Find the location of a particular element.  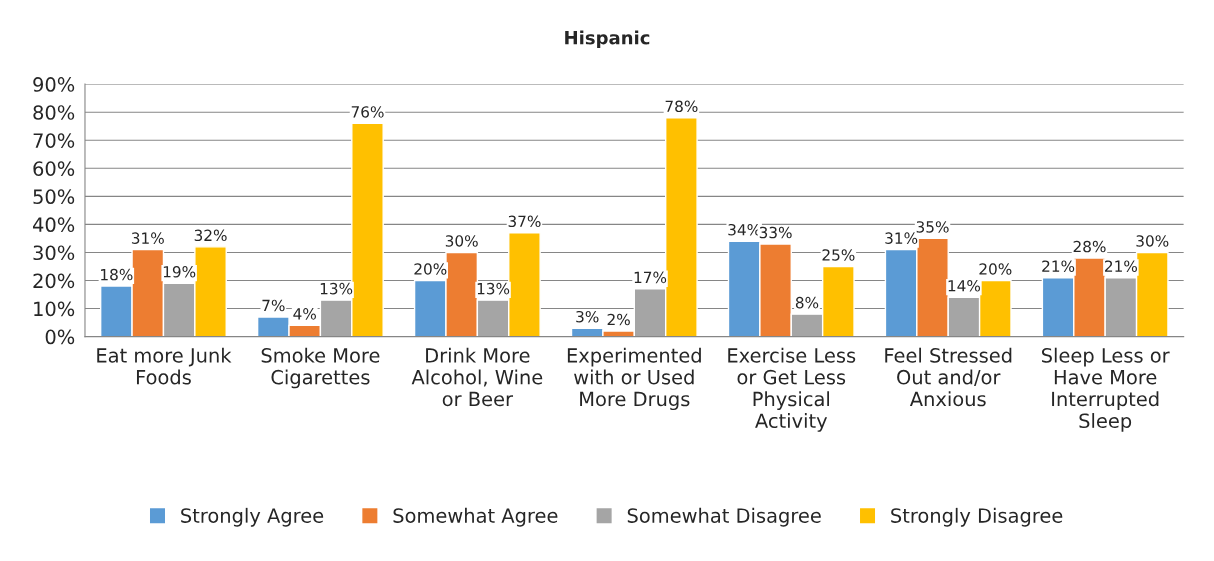

data-label: 18% is located at coordinates (117, 274).